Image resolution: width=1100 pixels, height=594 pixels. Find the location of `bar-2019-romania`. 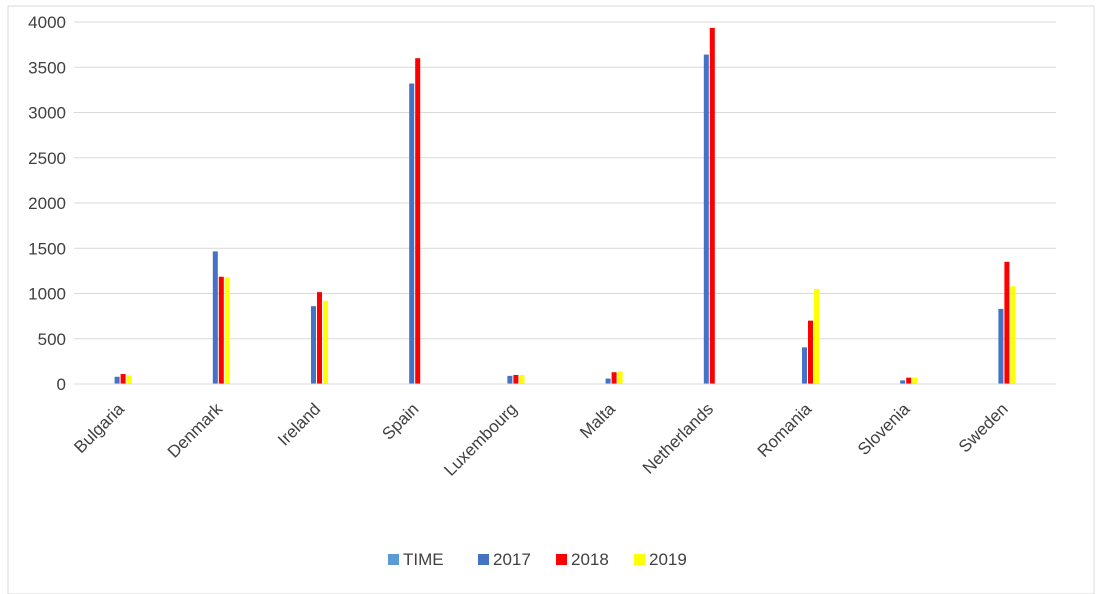

bar-2019-romania is located at coordinates (816, 336).